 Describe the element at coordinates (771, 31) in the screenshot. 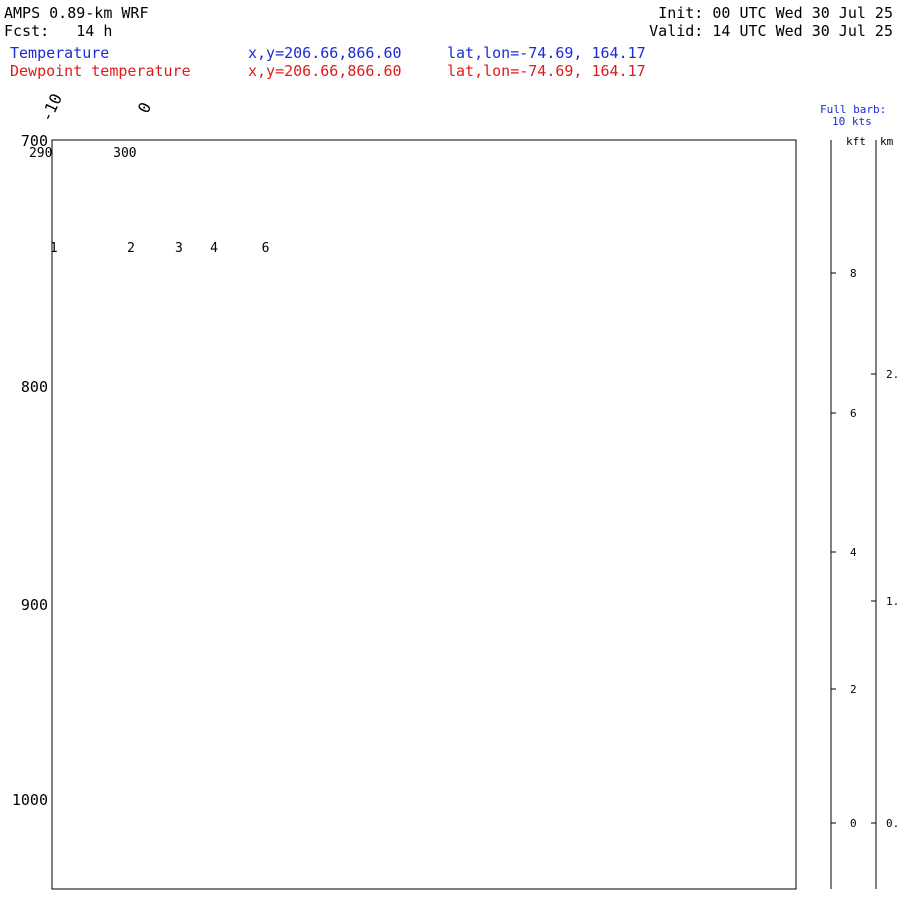

I see `valid-time: Valid: 14 UTC Wed 30 Jul 25` at that location.